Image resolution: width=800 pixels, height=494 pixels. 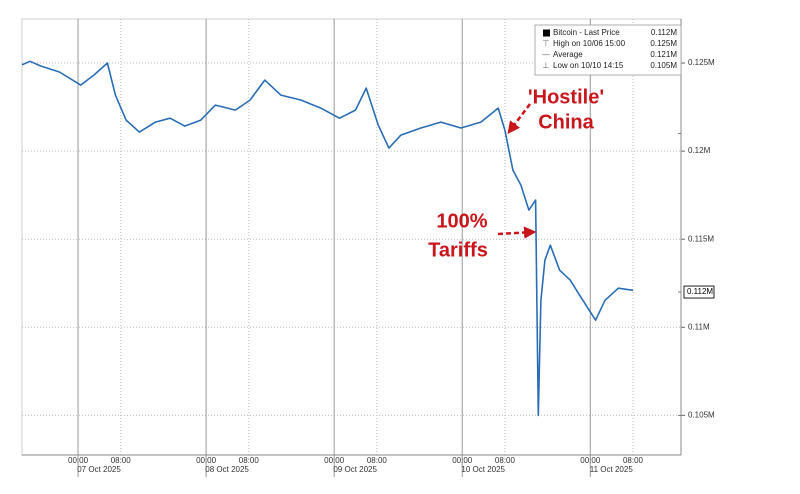 I want to click on legend-box, so click(x=608, y=50).